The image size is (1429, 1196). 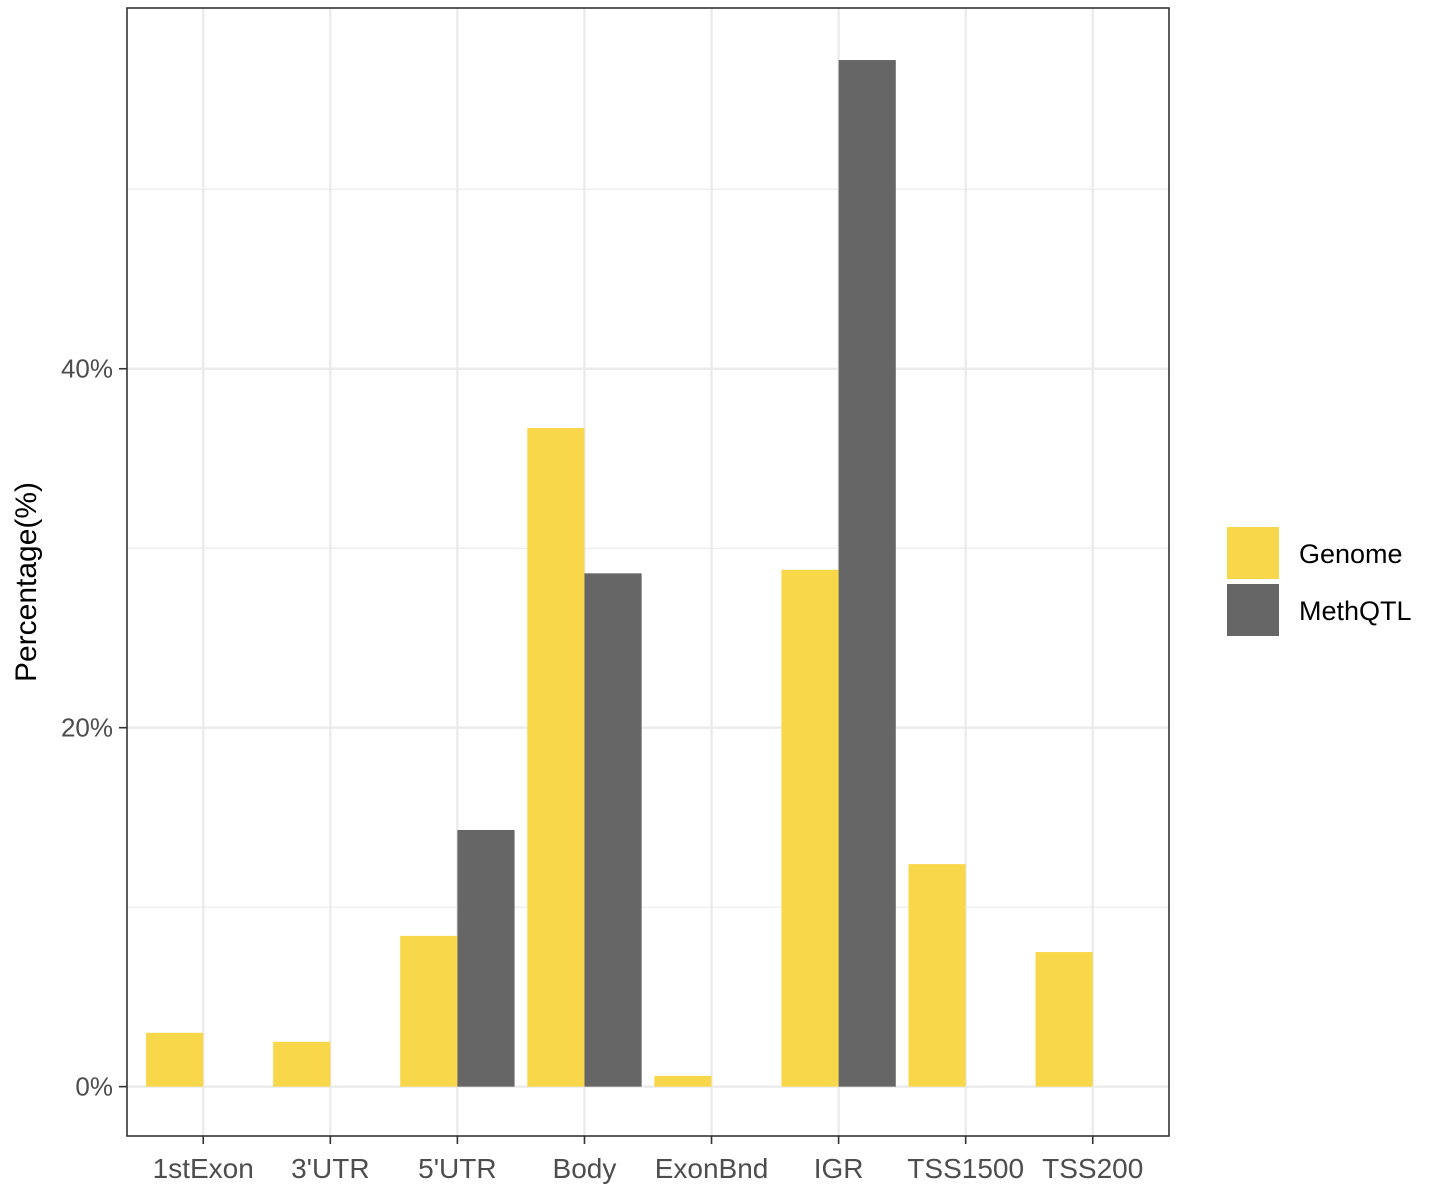 I want to click on legend-label-genome: Genome, so click(x=1351, y=554).